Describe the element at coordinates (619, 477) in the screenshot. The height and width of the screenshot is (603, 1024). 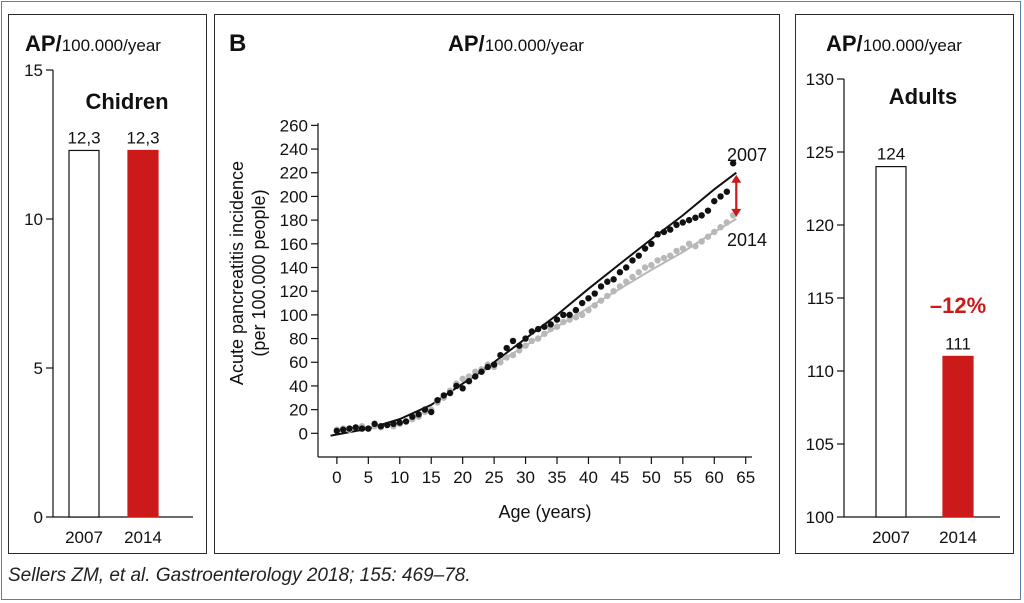
I see `scatter-x-tick-label: 45` at that location.